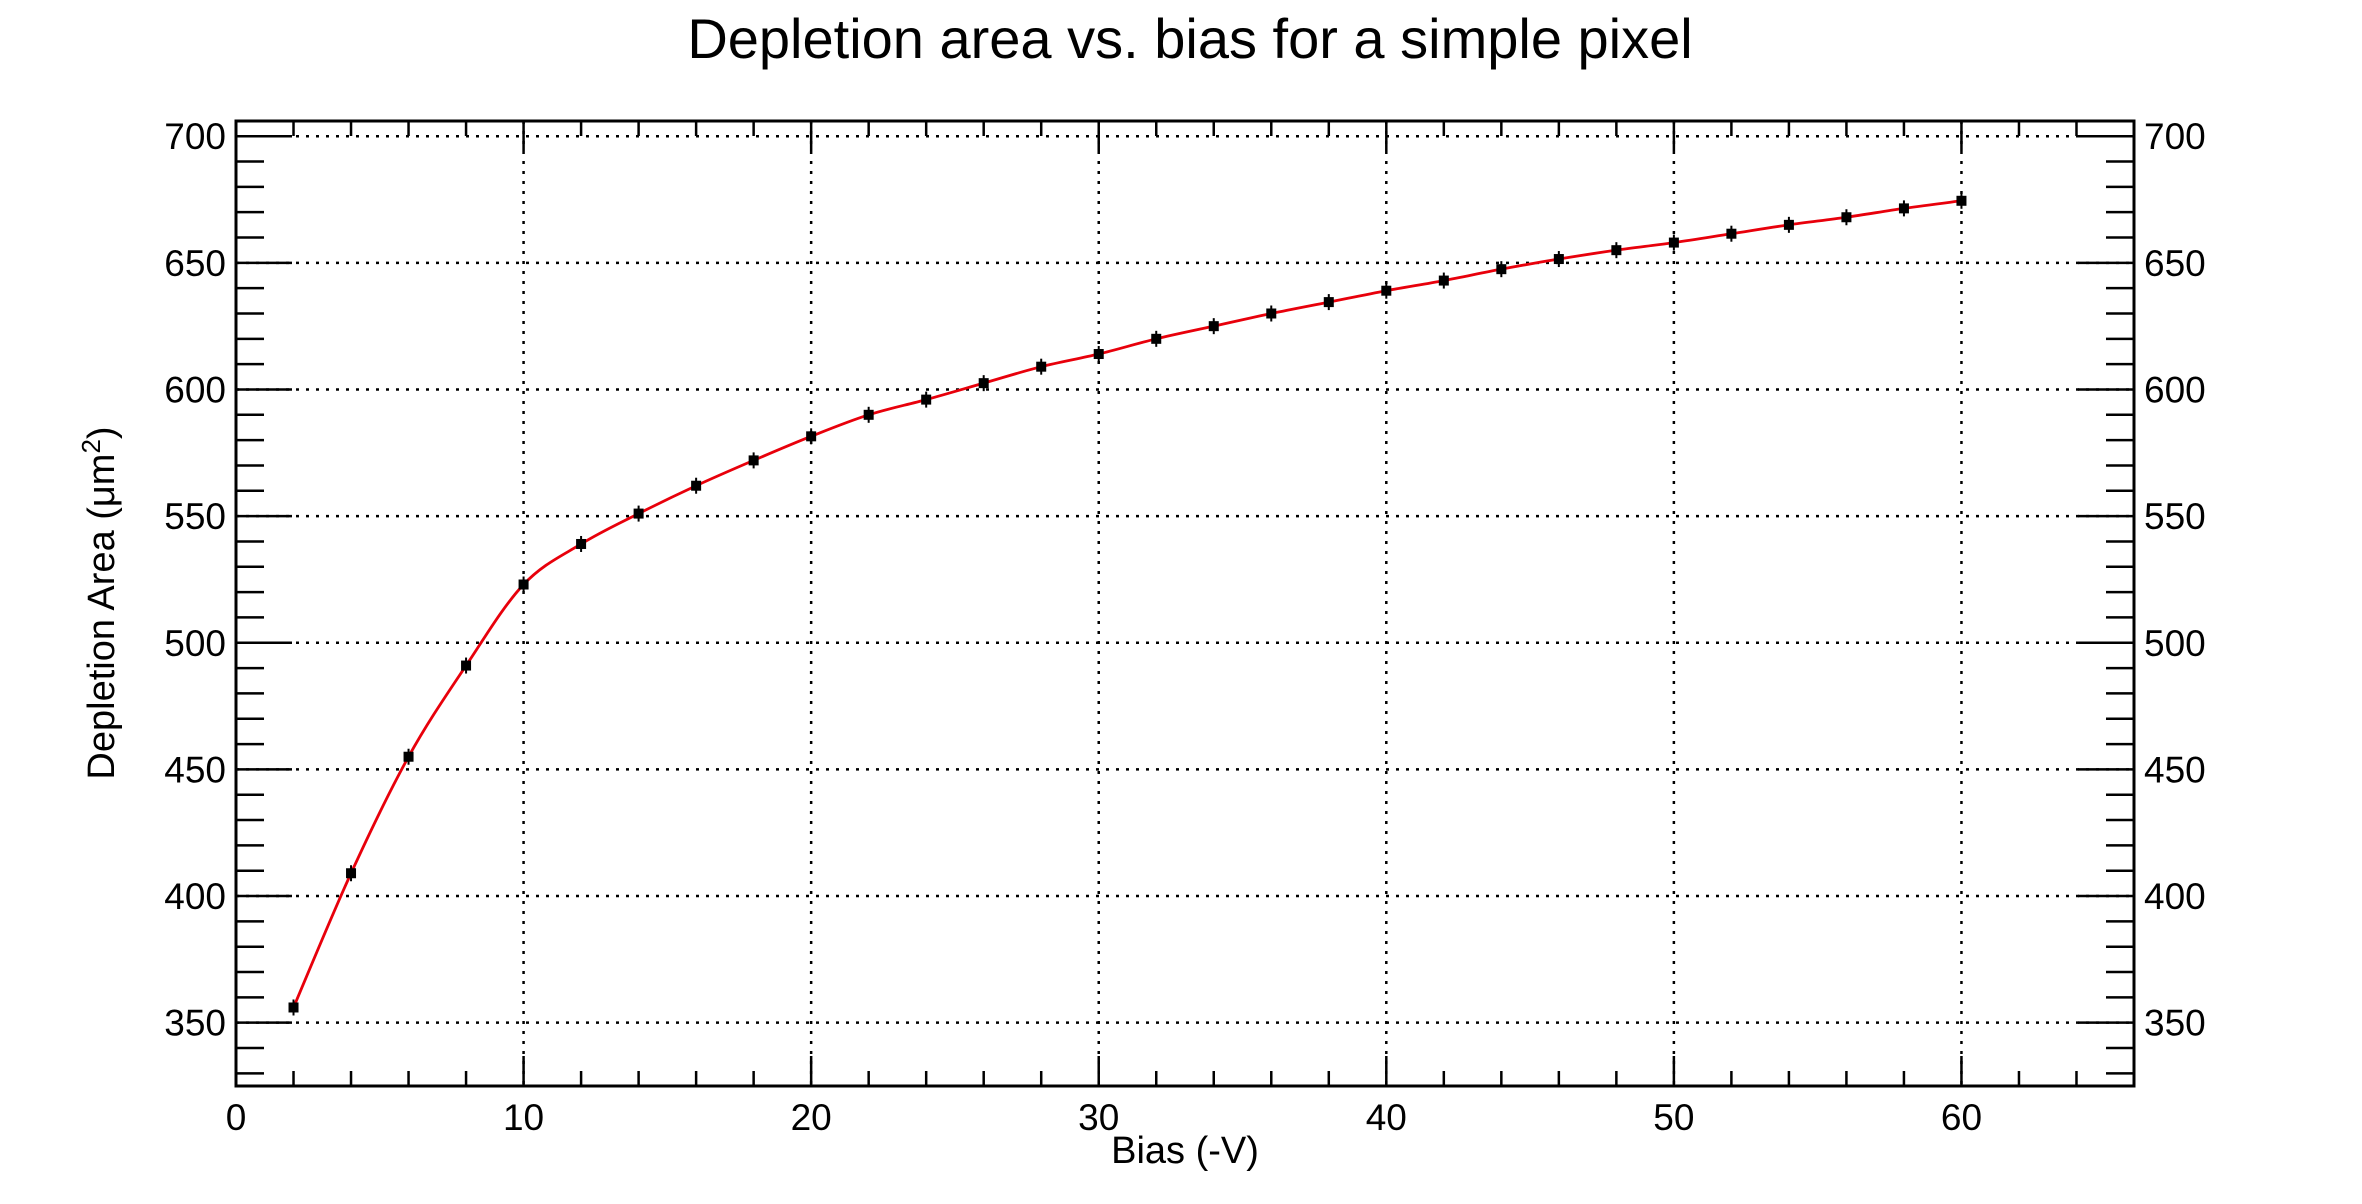 Image resolution: width=2362 pixels, height=1204 pixels. Describe the element at coordinates (1098, 1117) in the screenshot. I see `x-tick-label: 30` at that location.